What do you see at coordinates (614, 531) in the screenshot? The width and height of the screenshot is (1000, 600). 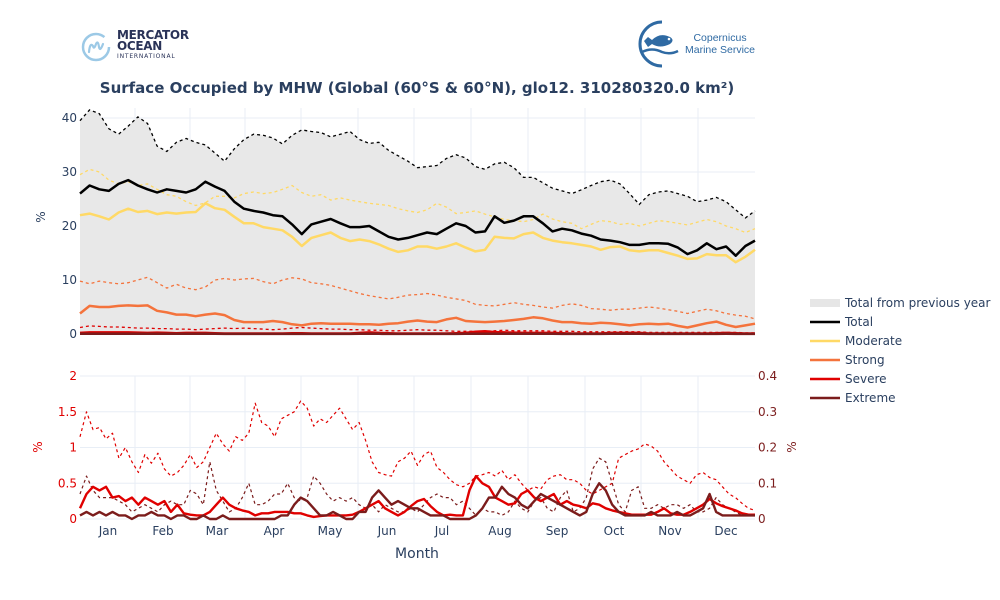 I see `x-tick-label: Oct` at bounding box center [614, 531].